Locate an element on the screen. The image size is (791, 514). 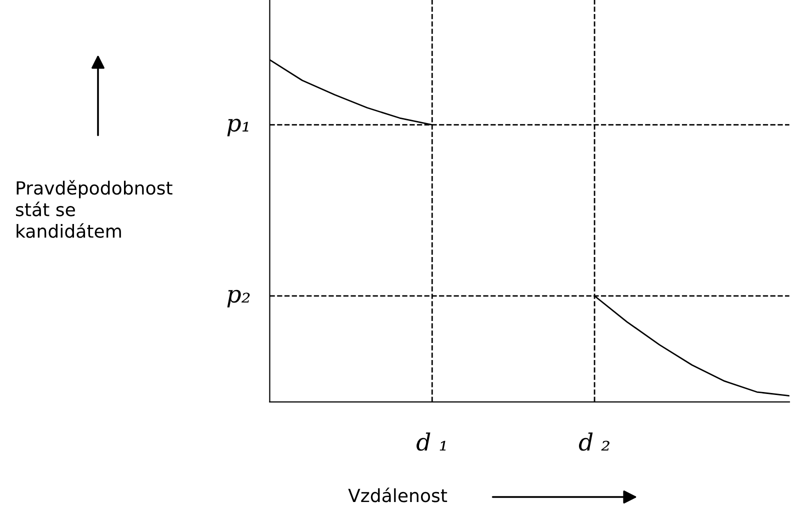
x-axis-title: Vzdálenost is located at coordinates (398, 495).